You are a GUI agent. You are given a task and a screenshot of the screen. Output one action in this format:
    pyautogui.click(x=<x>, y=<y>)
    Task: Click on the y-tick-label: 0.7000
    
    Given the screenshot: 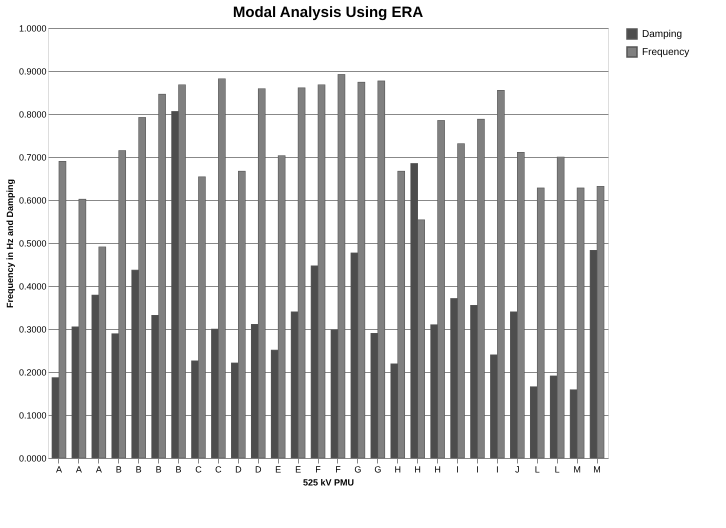 What is the action you would take?
    pyautogui.click(x=32, y=157)
    